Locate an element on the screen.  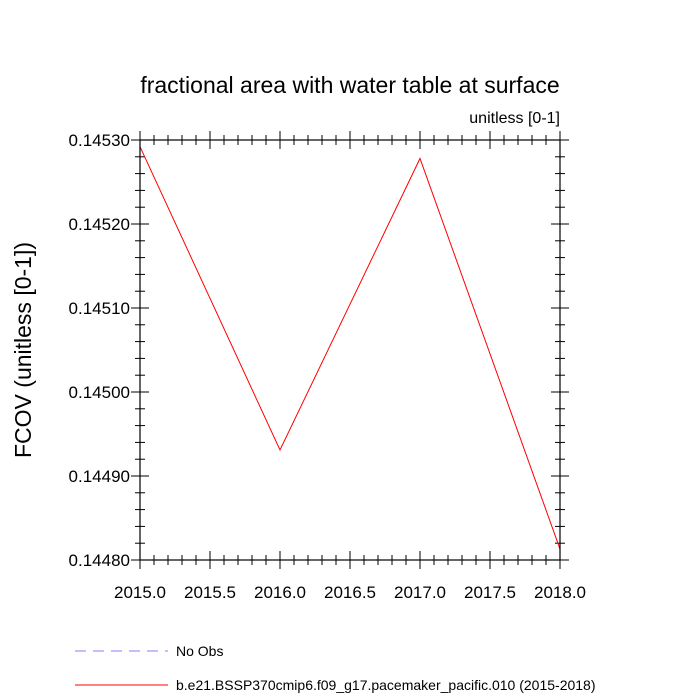
x-tick-label: 2016.5 is located at coordinates (350, 592).